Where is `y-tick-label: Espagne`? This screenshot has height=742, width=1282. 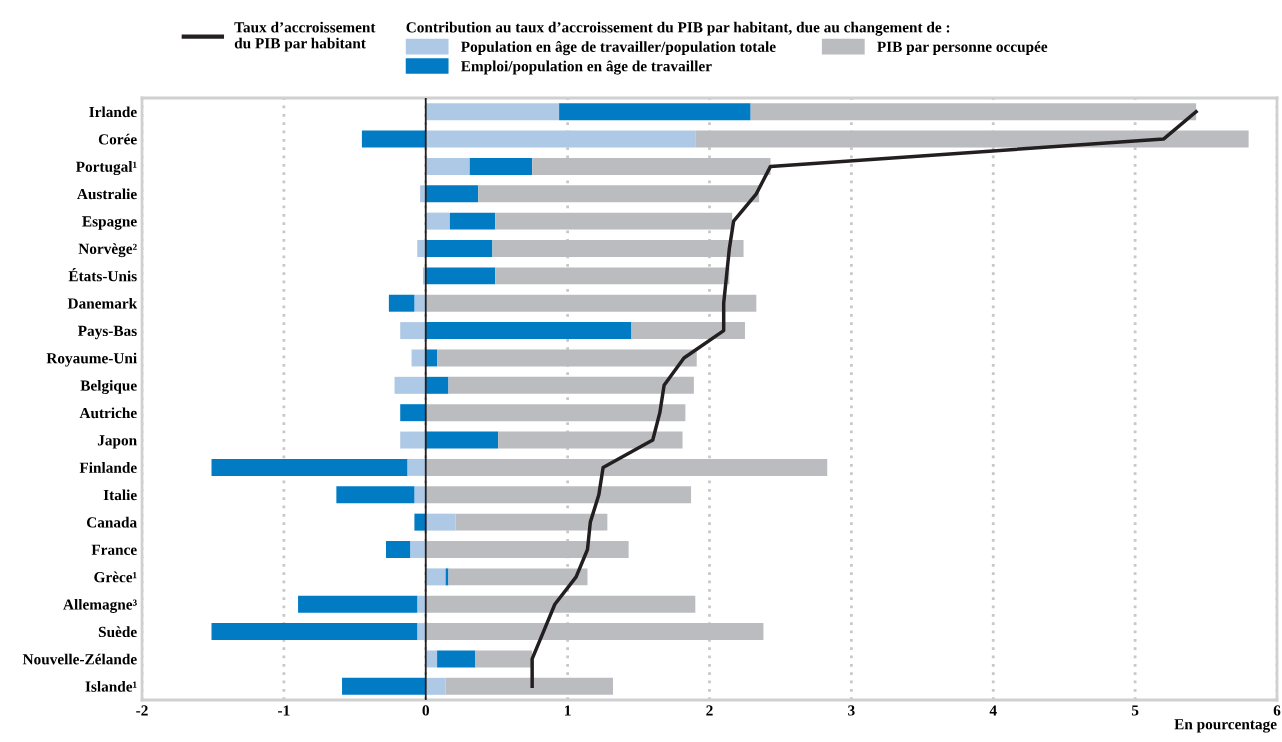 y-tick-label: Espagne is located at coordinates (109, 223).